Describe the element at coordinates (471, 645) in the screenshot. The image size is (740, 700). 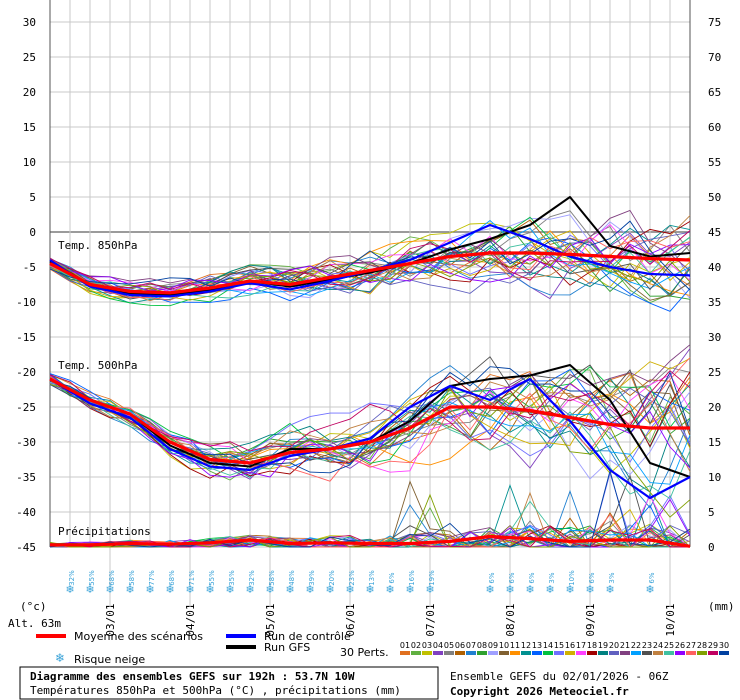
I see `pert-number: 07` at that location.